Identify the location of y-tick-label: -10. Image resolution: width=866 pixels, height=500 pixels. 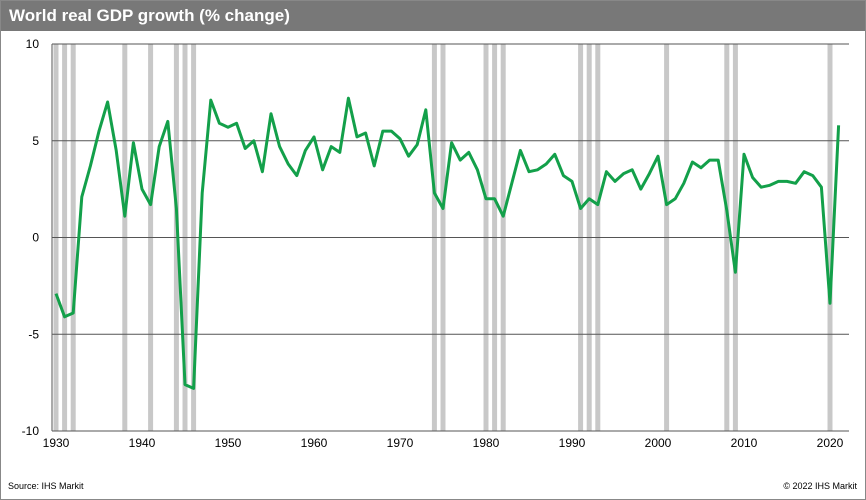
(31, 431).